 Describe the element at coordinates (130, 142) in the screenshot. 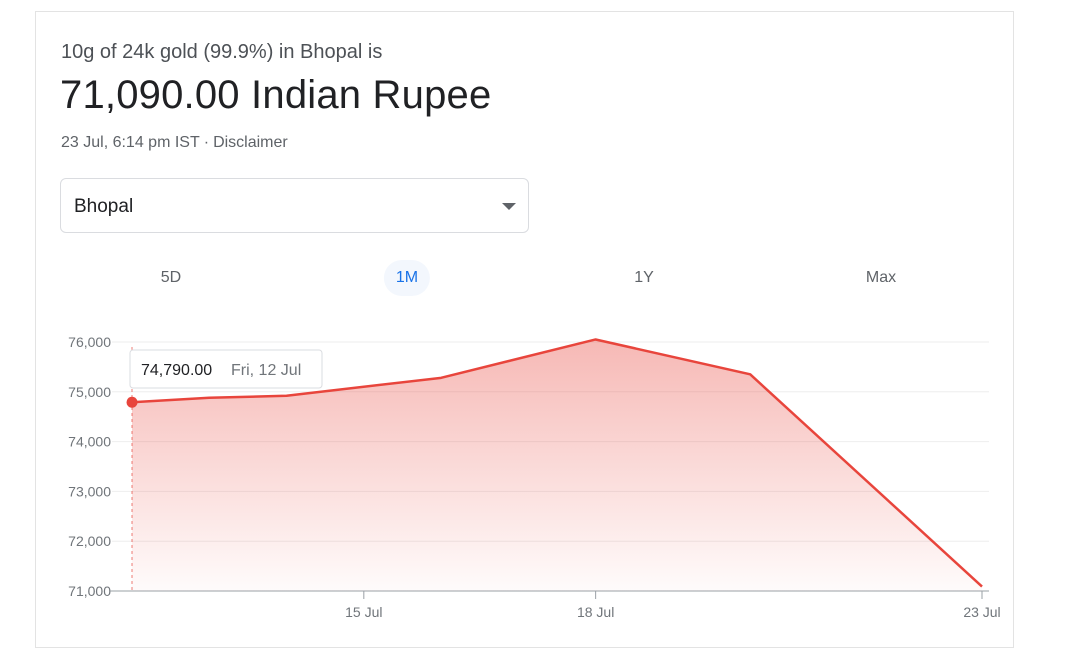

I see `timestamp: 23 Jul, 6:14 pm IST` at that location.